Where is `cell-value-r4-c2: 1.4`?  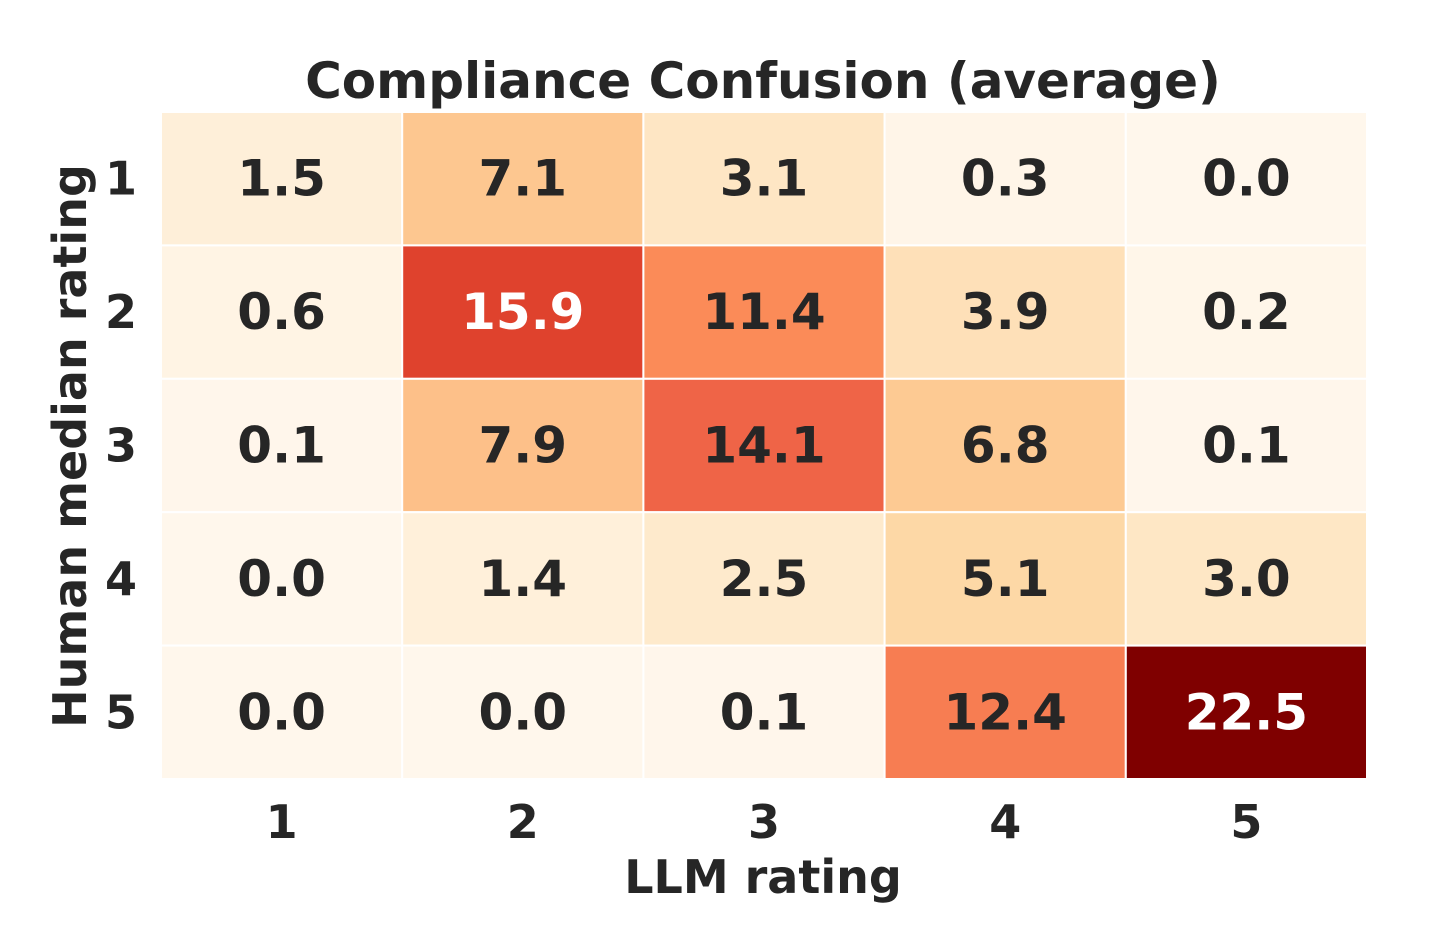
cell-value-r4-c2: 1.4 is located at coordinates (523, 579).